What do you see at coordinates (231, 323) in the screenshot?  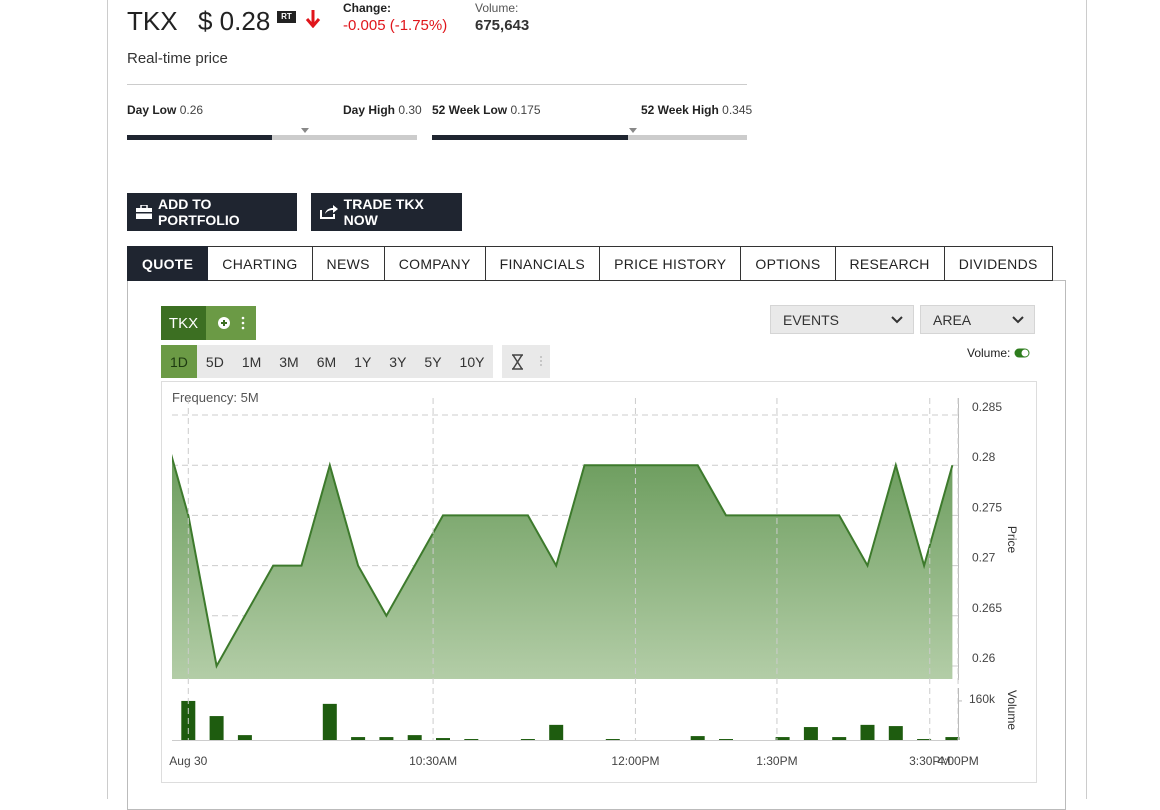 I see `chip-icons` at bounding box center [231, 323].